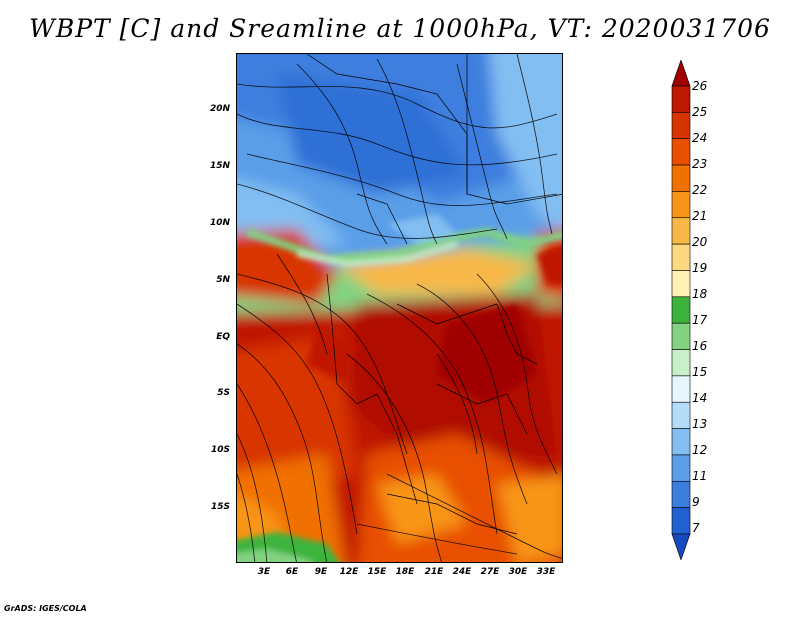  What do you see at coordinates (700, 346) in the screenshot?
I see `colorbar-label-16: 16` at bounding box center [700, 346].